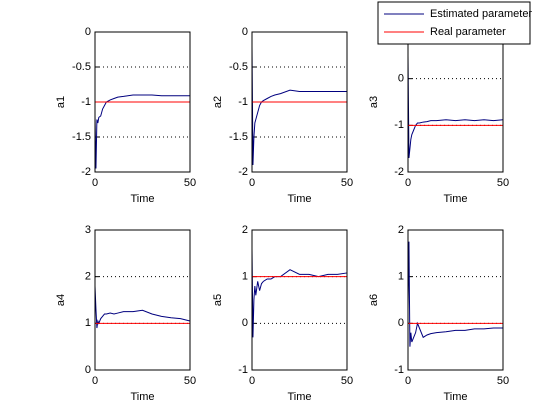  What do you see at coordinates (218, 300) in the screenshot?
I see `y-axis-label: a5` at bounding box center [218, 300].